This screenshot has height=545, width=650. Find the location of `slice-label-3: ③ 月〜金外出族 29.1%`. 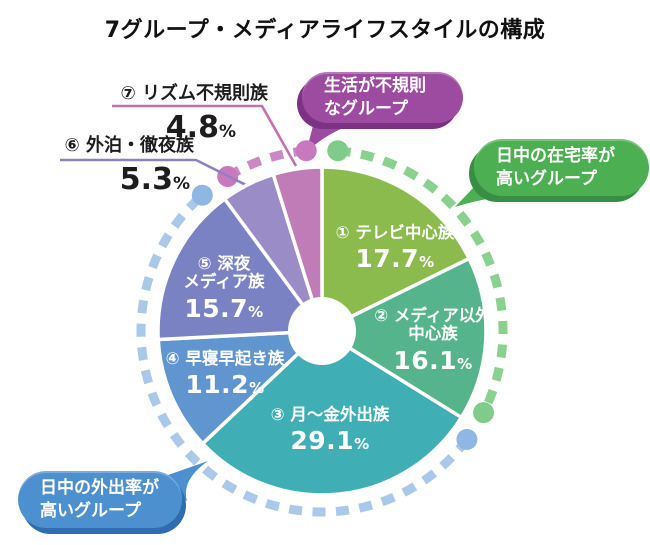

slice-label-3: ③ 月〜金外出族 29.1% is located at coordinates (330, 430).